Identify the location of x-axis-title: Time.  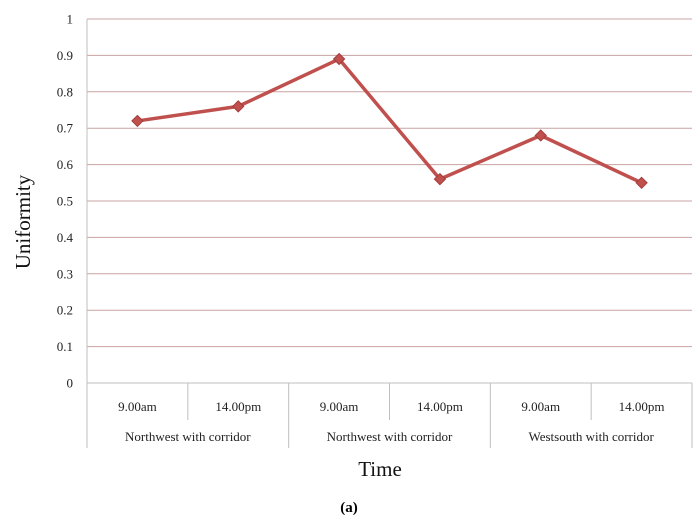
(380, 469).